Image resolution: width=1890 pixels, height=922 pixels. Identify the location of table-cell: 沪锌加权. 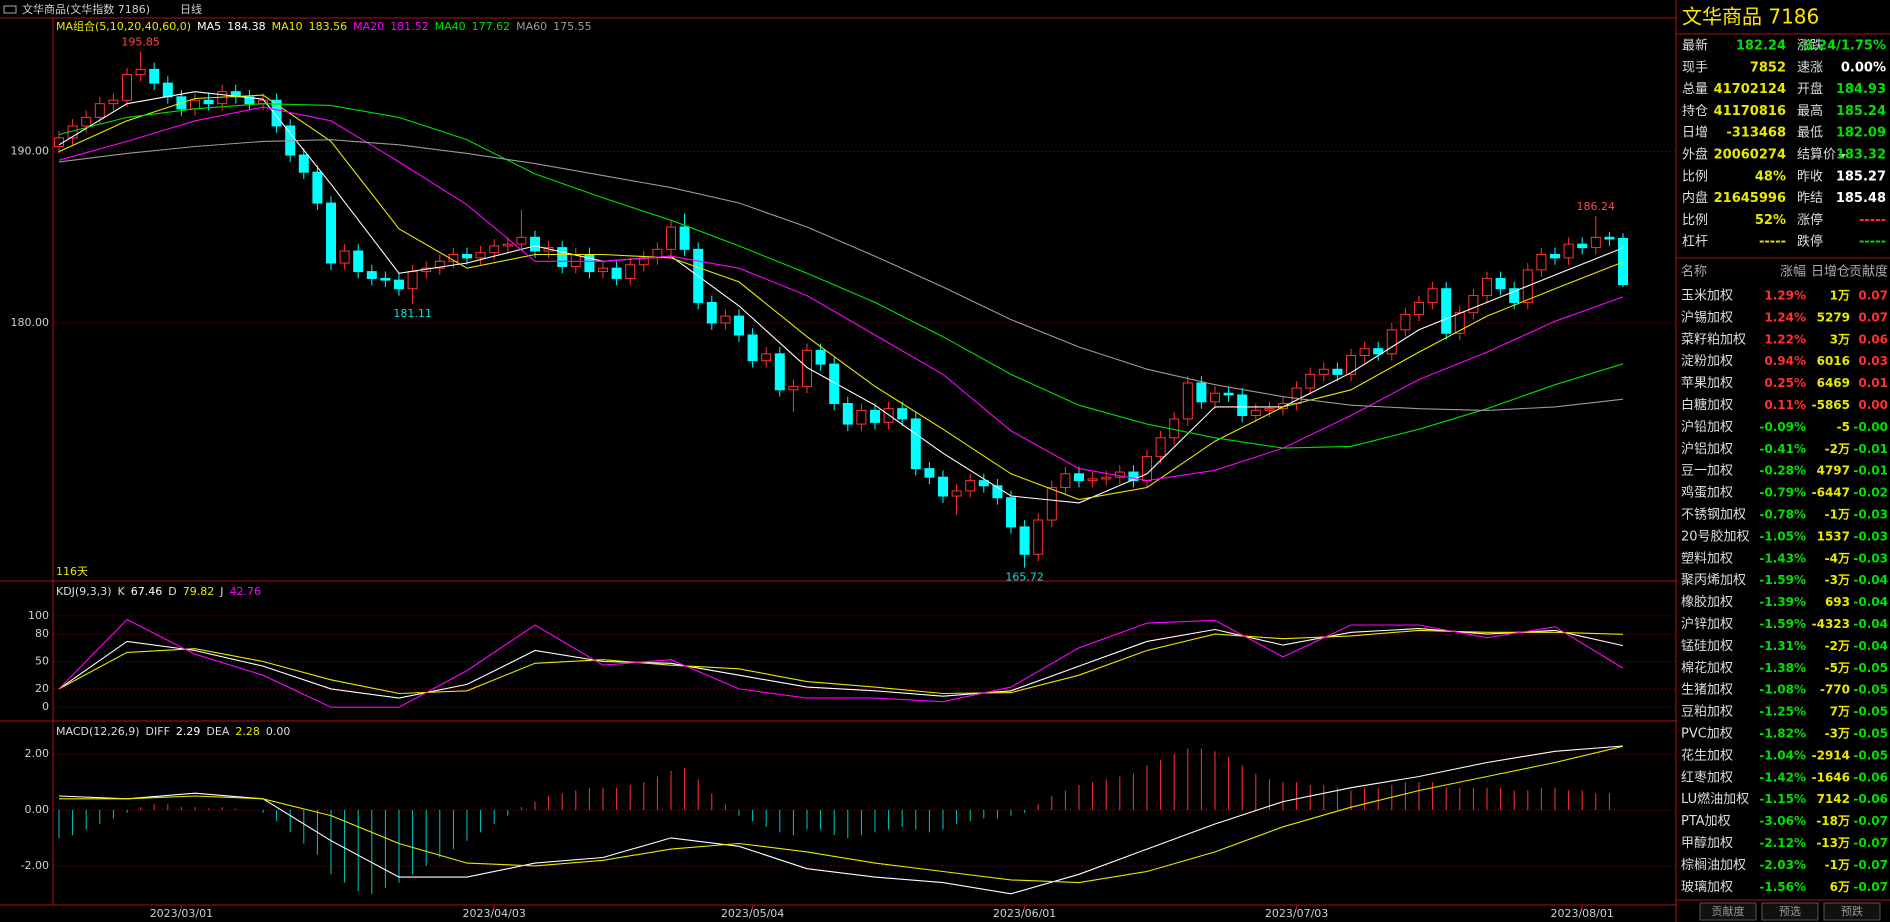
(1707, 624).